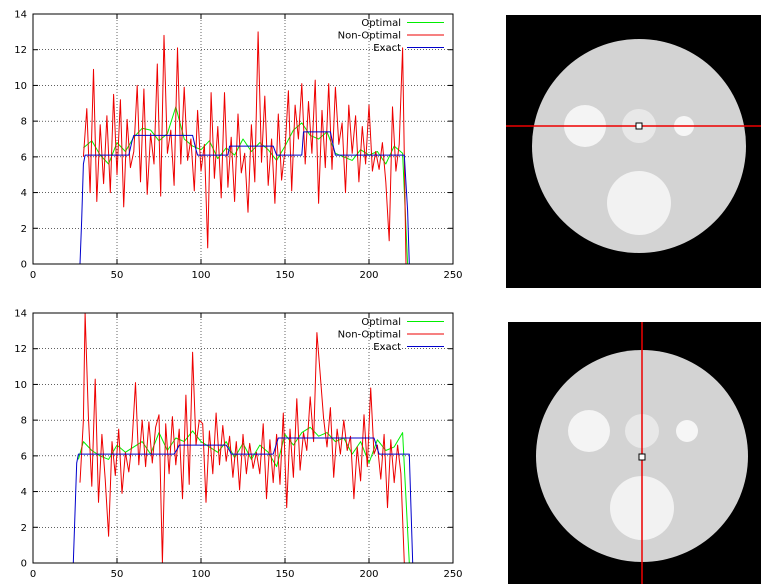 This screenshot has height=585, width=762. I want to click on phantom-image-bottom, so click(634, 453).